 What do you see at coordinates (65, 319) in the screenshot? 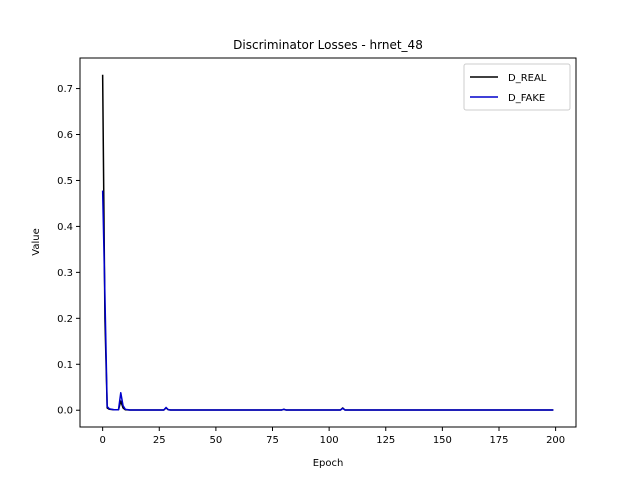
I see `y-tick-label: 0.2` at bounding box center [65, 319].